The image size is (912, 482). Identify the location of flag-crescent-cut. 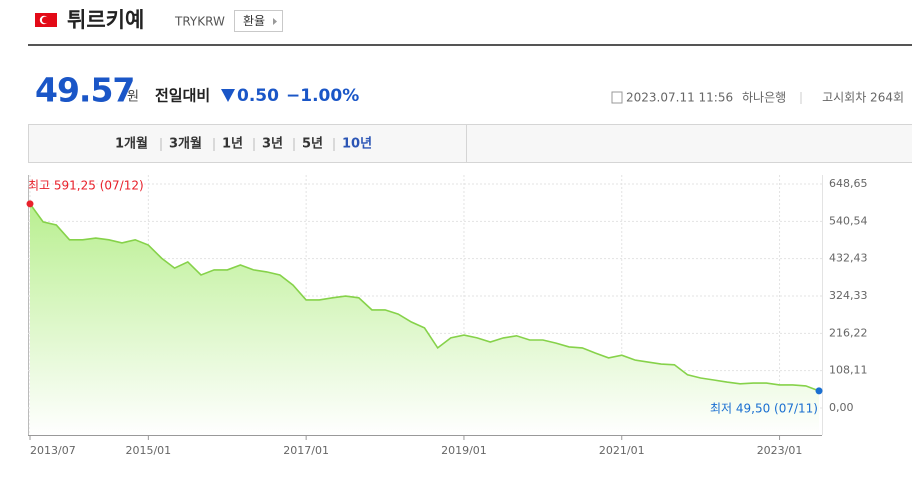
(45, 20).